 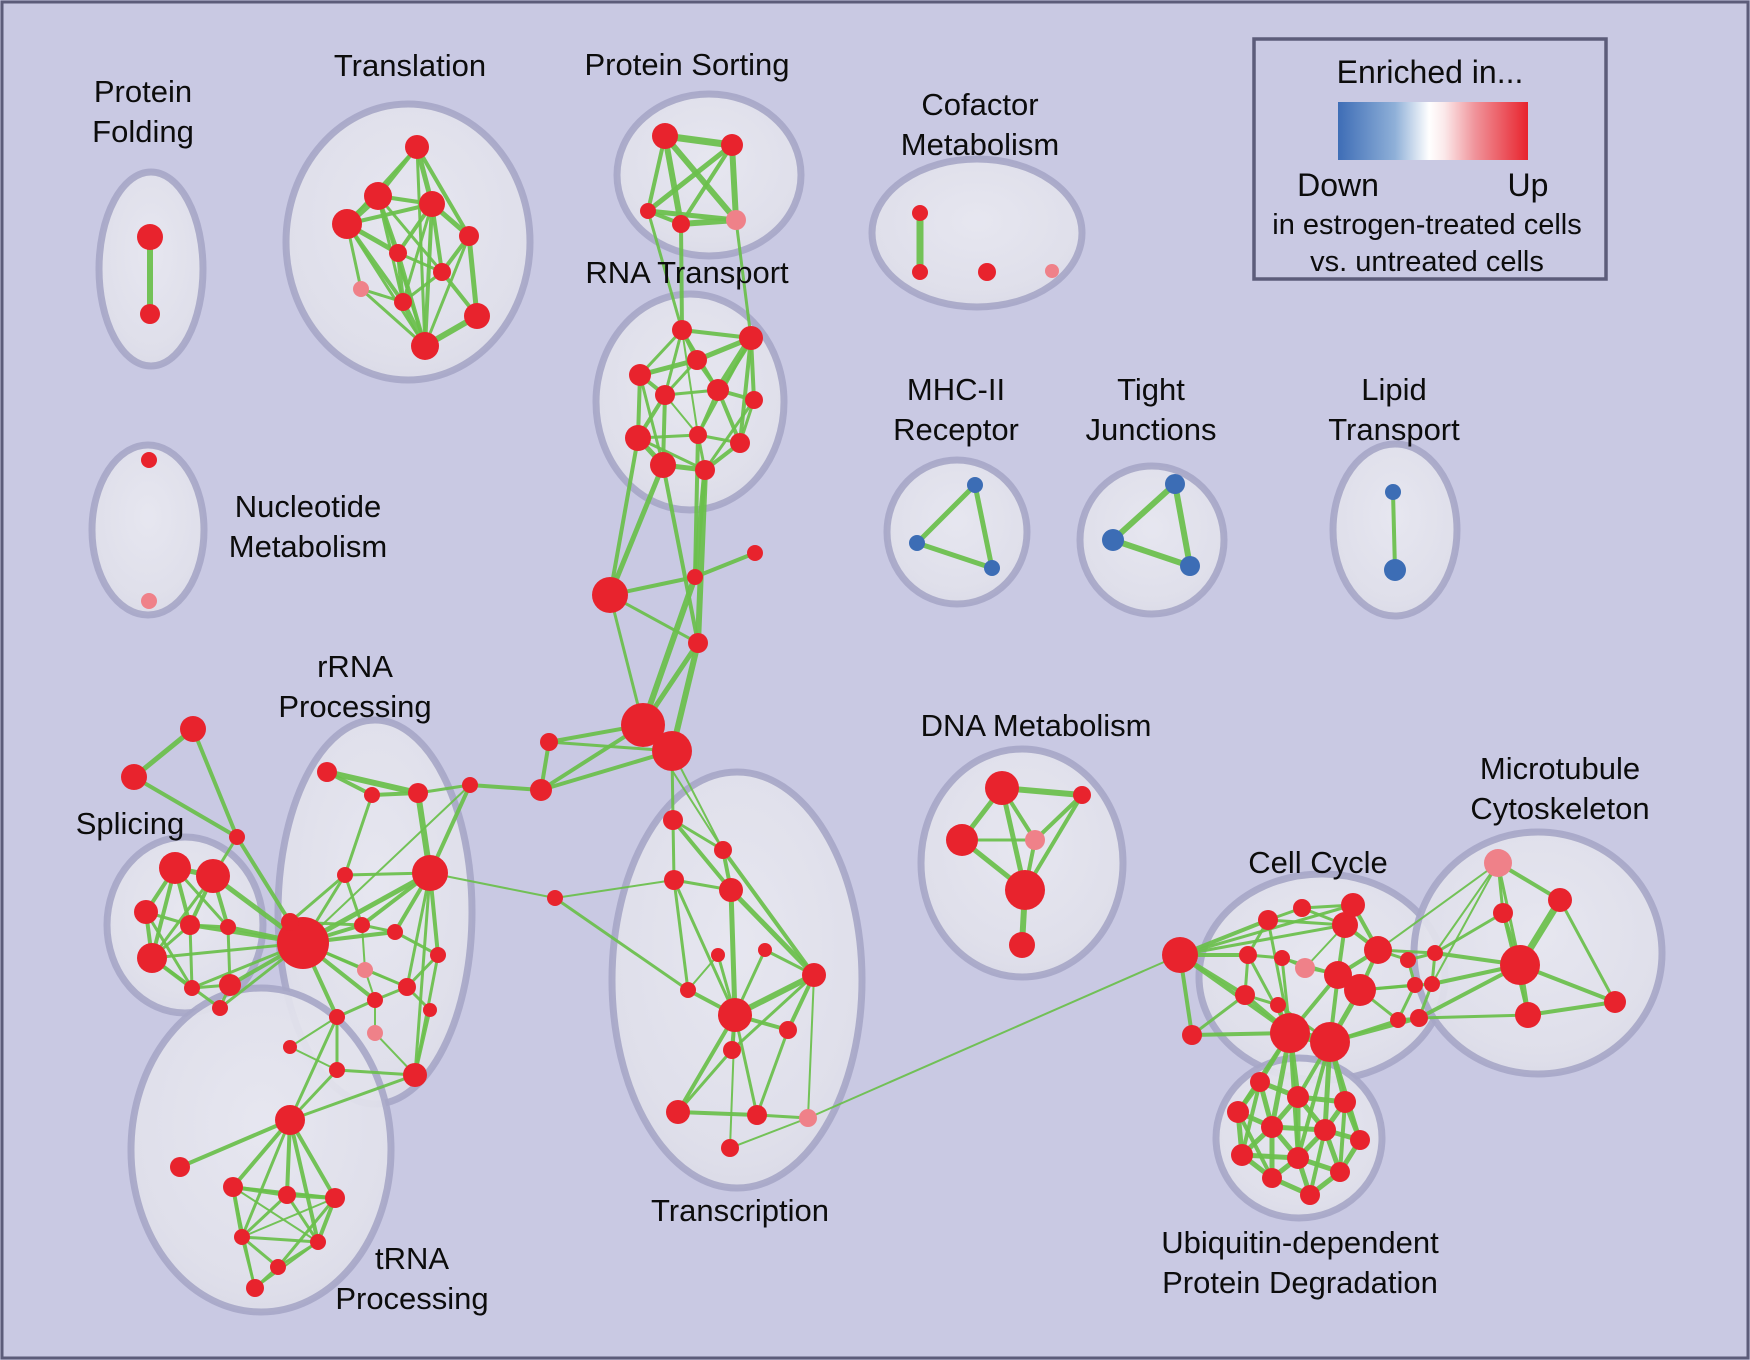 What do you see at coordinates (1427, 225) in the screenshot?
I see `legend-subtitle-line1: in estrogen-treated cells` at bounding box center [1427, 225].